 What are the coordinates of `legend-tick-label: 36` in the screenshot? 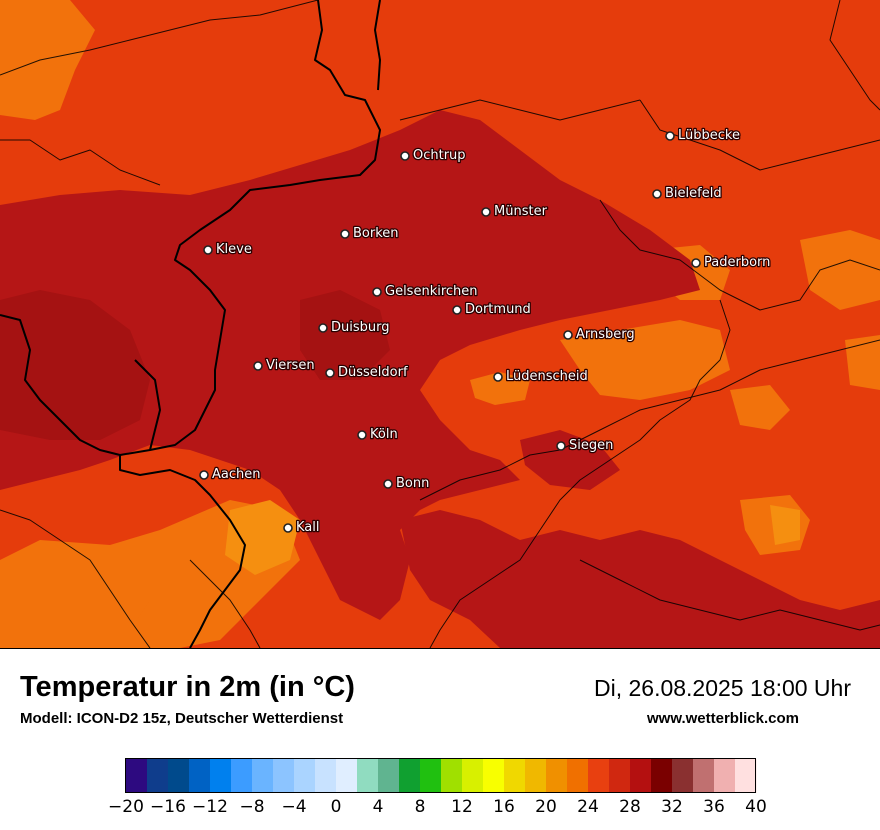 It's located at (714, 807).